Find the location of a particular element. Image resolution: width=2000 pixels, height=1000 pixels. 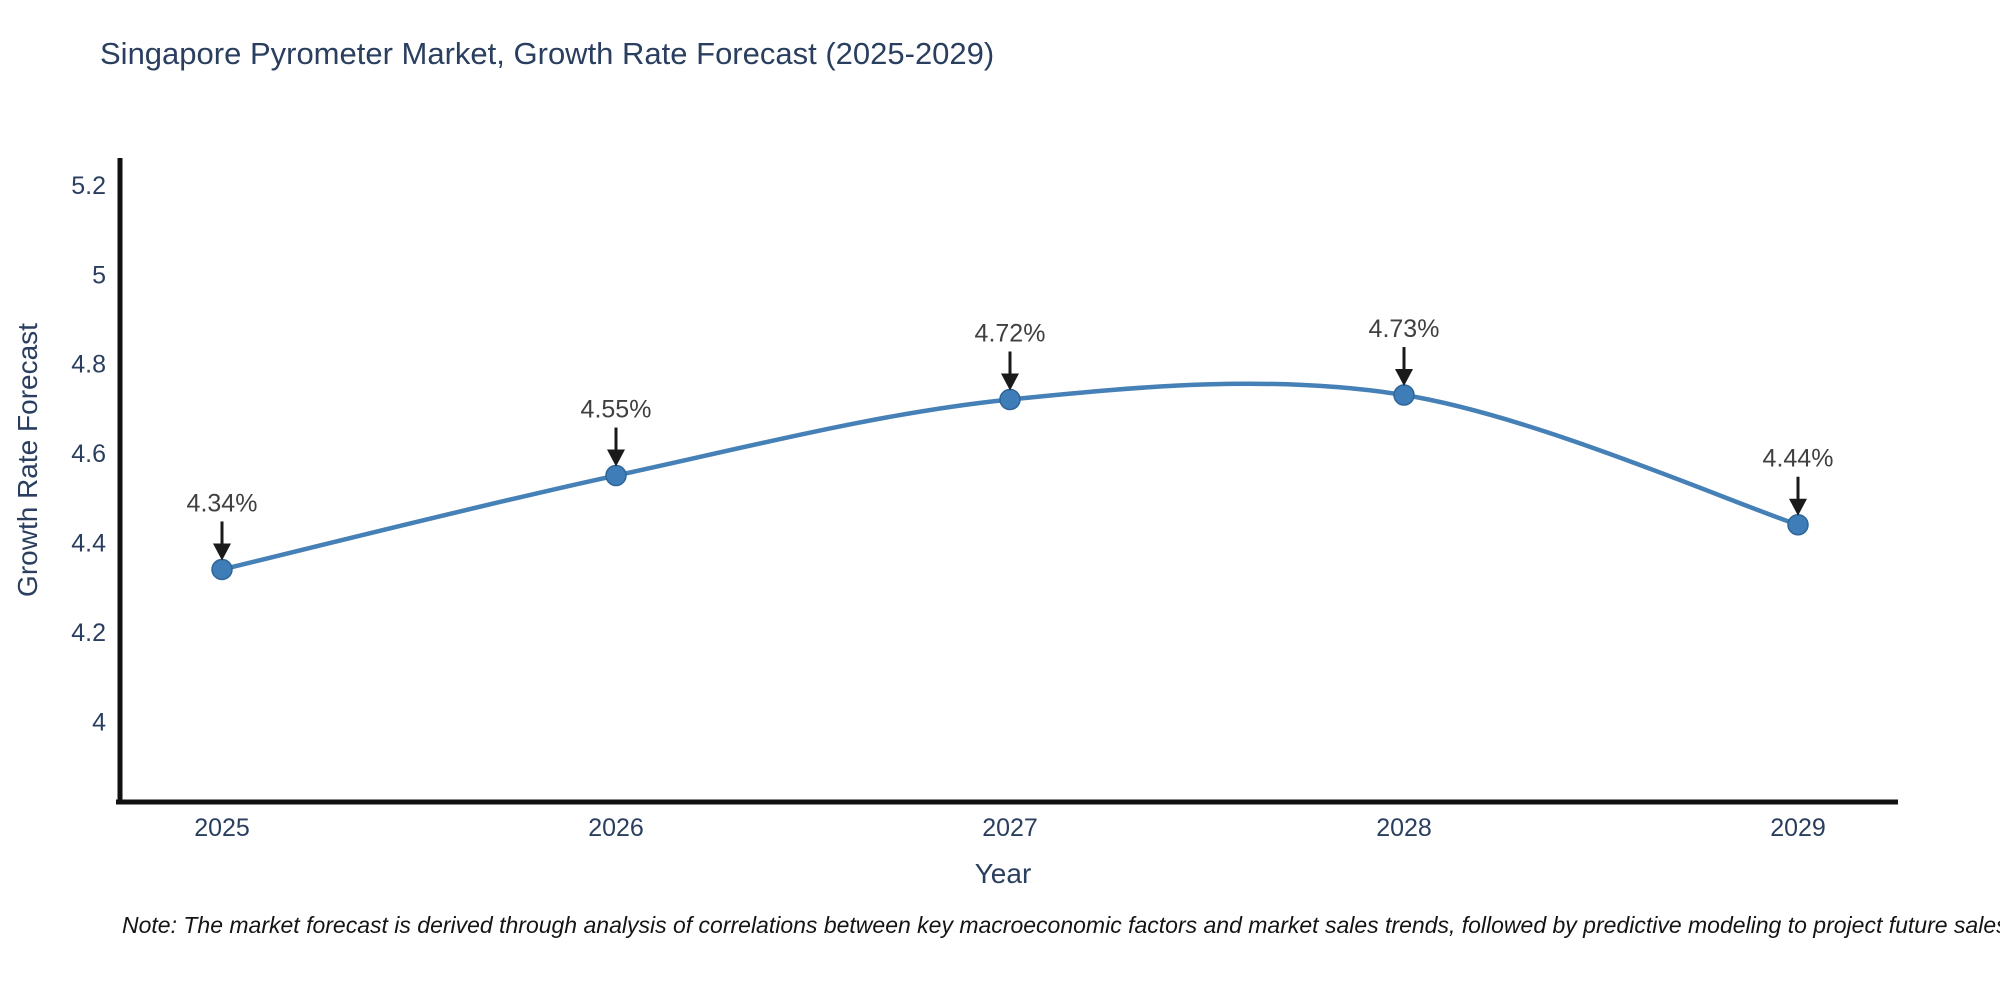

y-tick-label: 4.8 is located at coordinates (88, 365).